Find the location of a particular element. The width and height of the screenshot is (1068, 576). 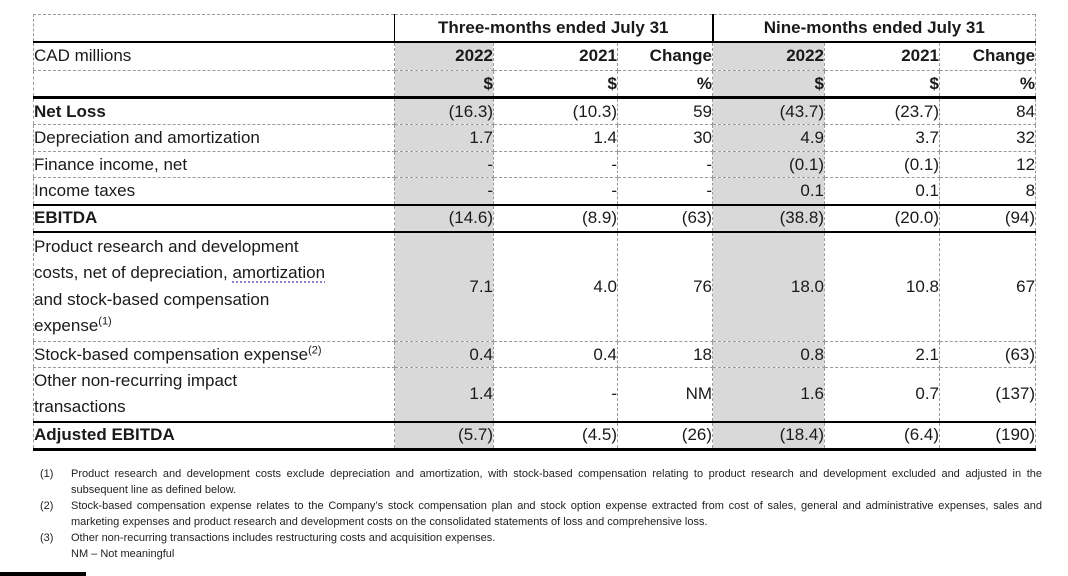

unit-label: CAD millions is located at coordinates (214, 56).